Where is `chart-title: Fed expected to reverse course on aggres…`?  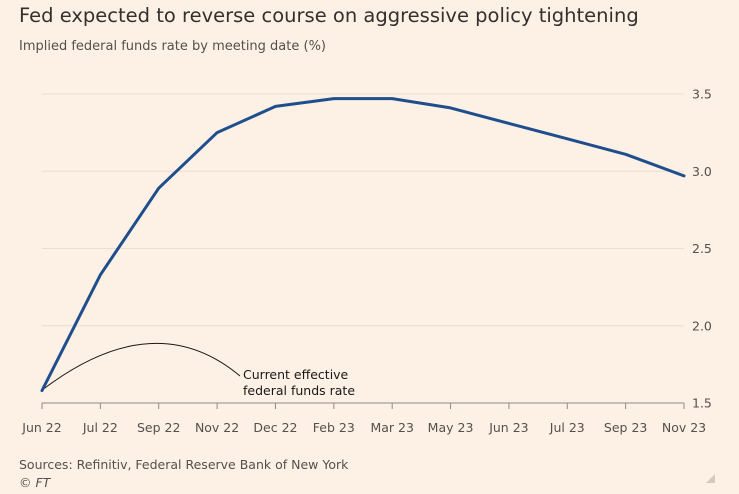
chart-title: Fed expected to reverse course on aggres… is located at coordinates (329, 15).